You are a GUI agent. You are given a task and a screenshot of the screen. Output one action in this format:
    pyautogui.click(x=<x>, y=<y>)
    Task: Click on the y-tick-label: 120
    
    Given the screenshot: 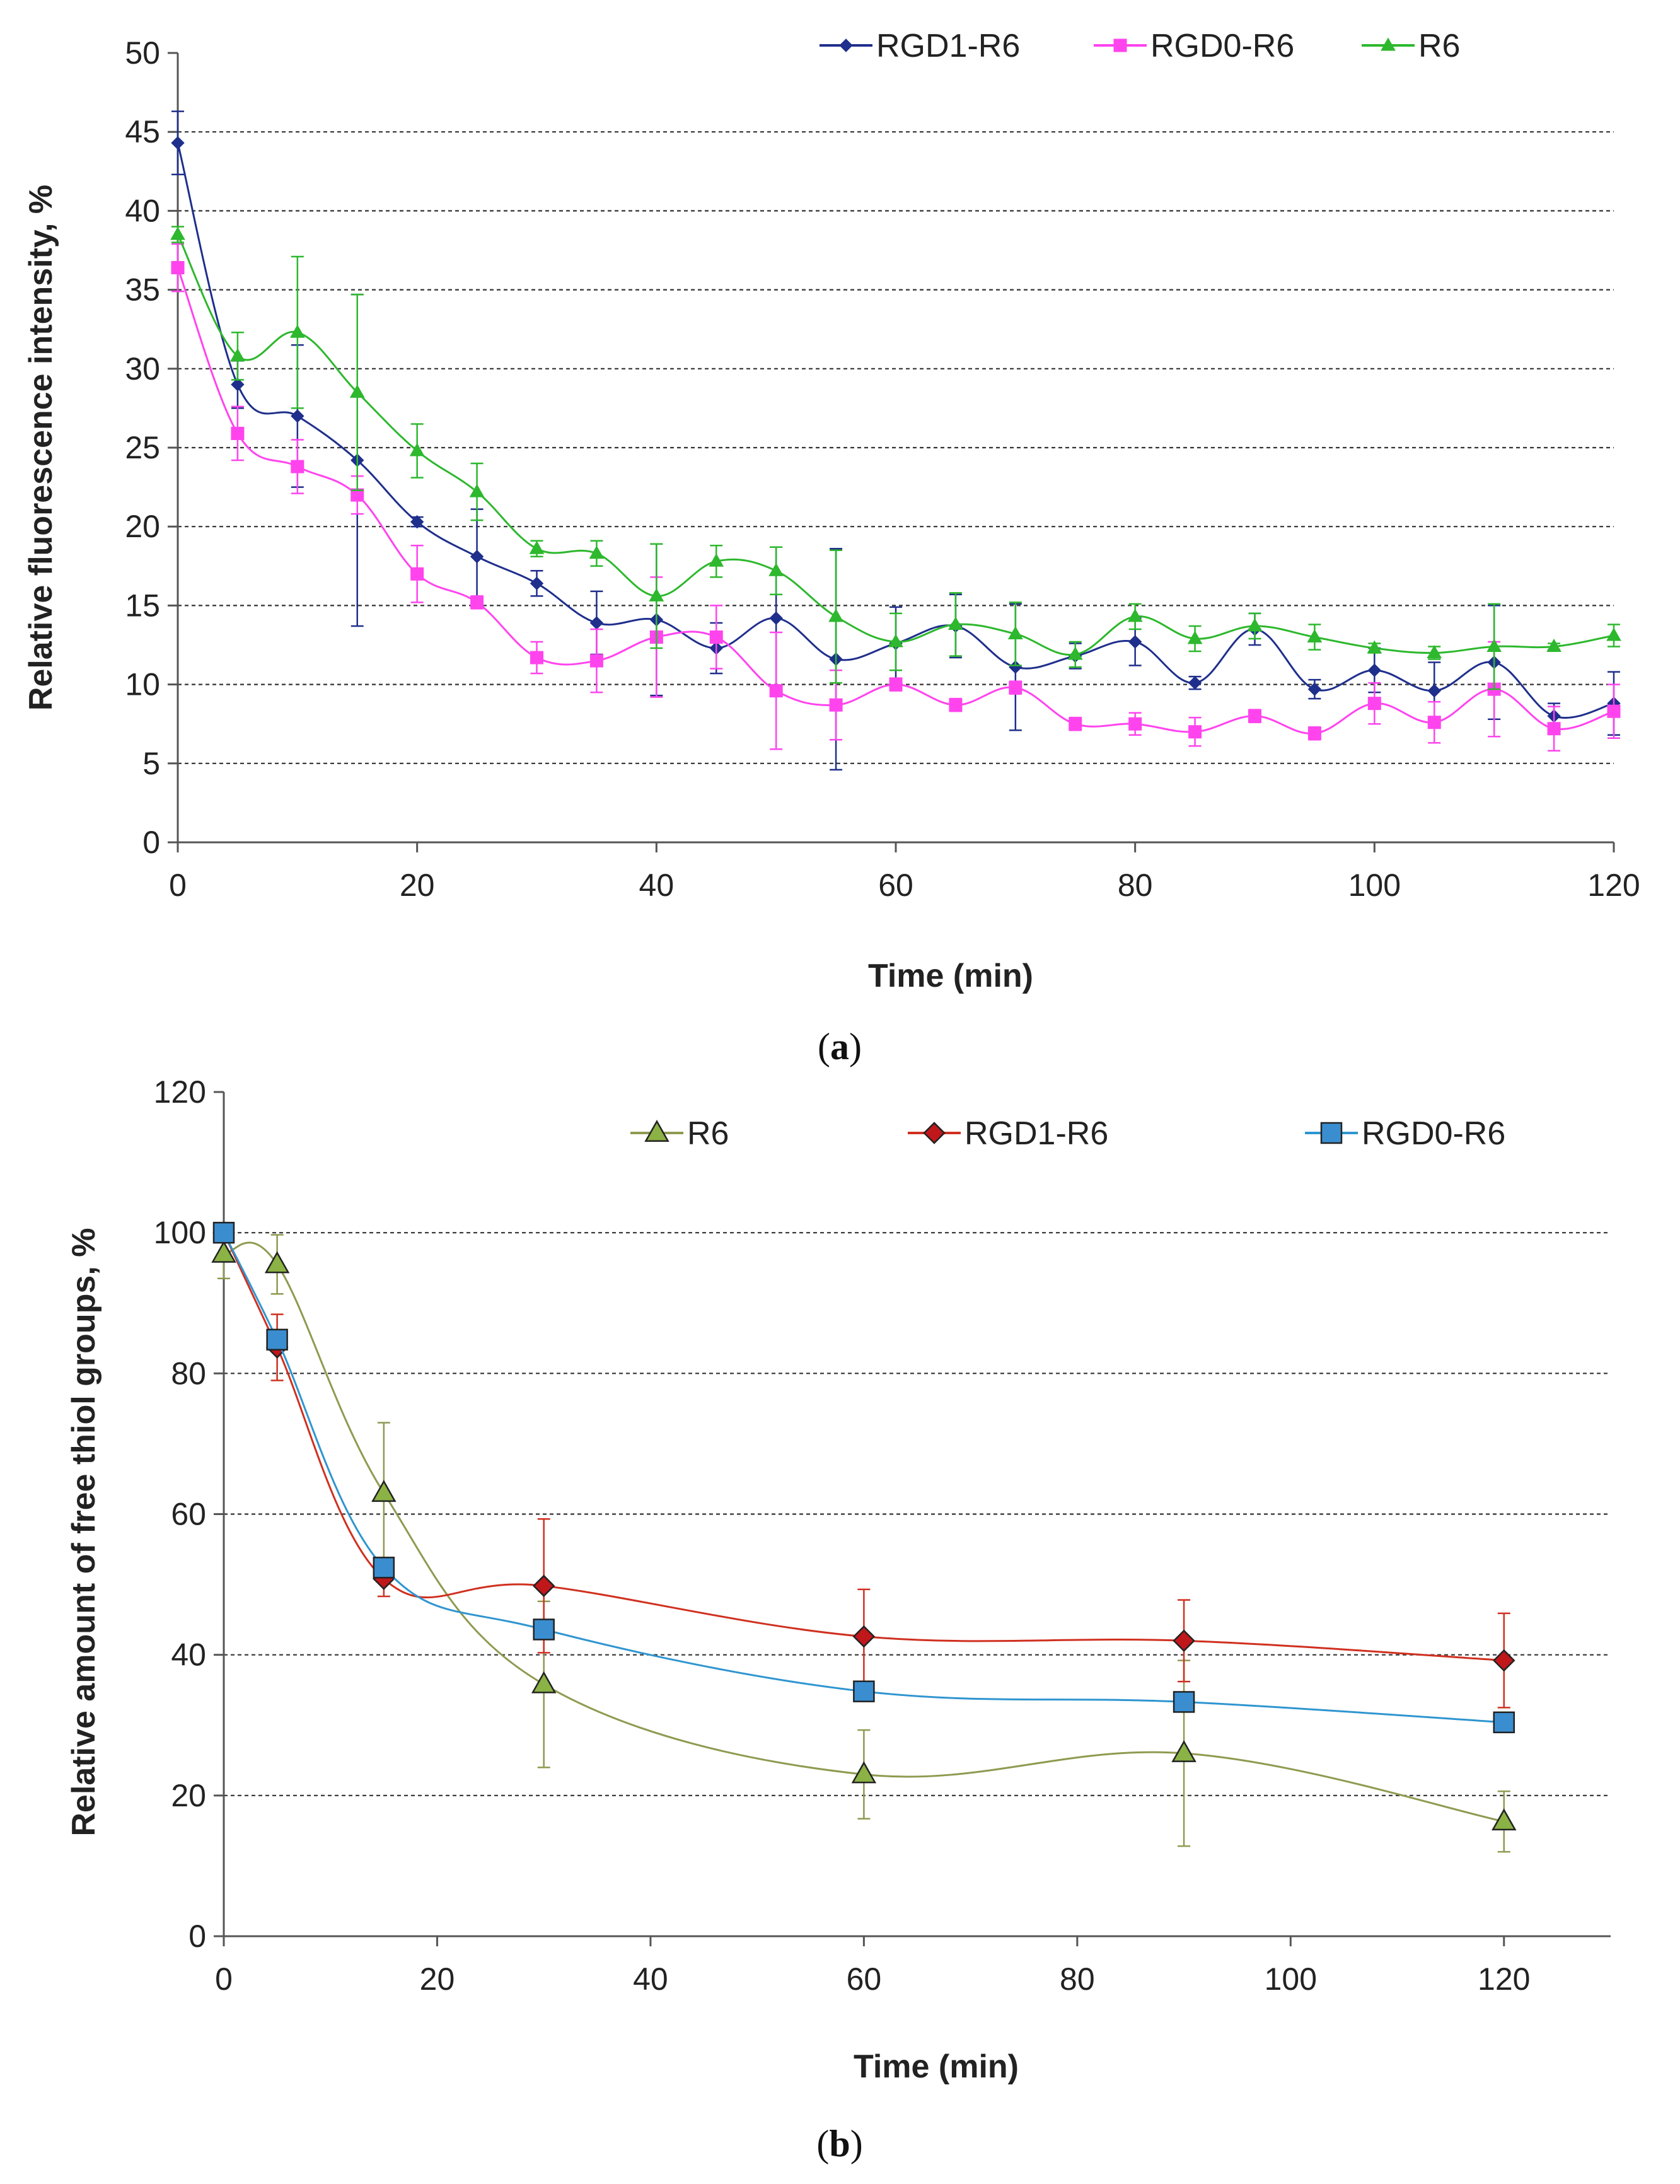 What is the action you would take?
    pyautogui.click(x=180, y=1092)
    